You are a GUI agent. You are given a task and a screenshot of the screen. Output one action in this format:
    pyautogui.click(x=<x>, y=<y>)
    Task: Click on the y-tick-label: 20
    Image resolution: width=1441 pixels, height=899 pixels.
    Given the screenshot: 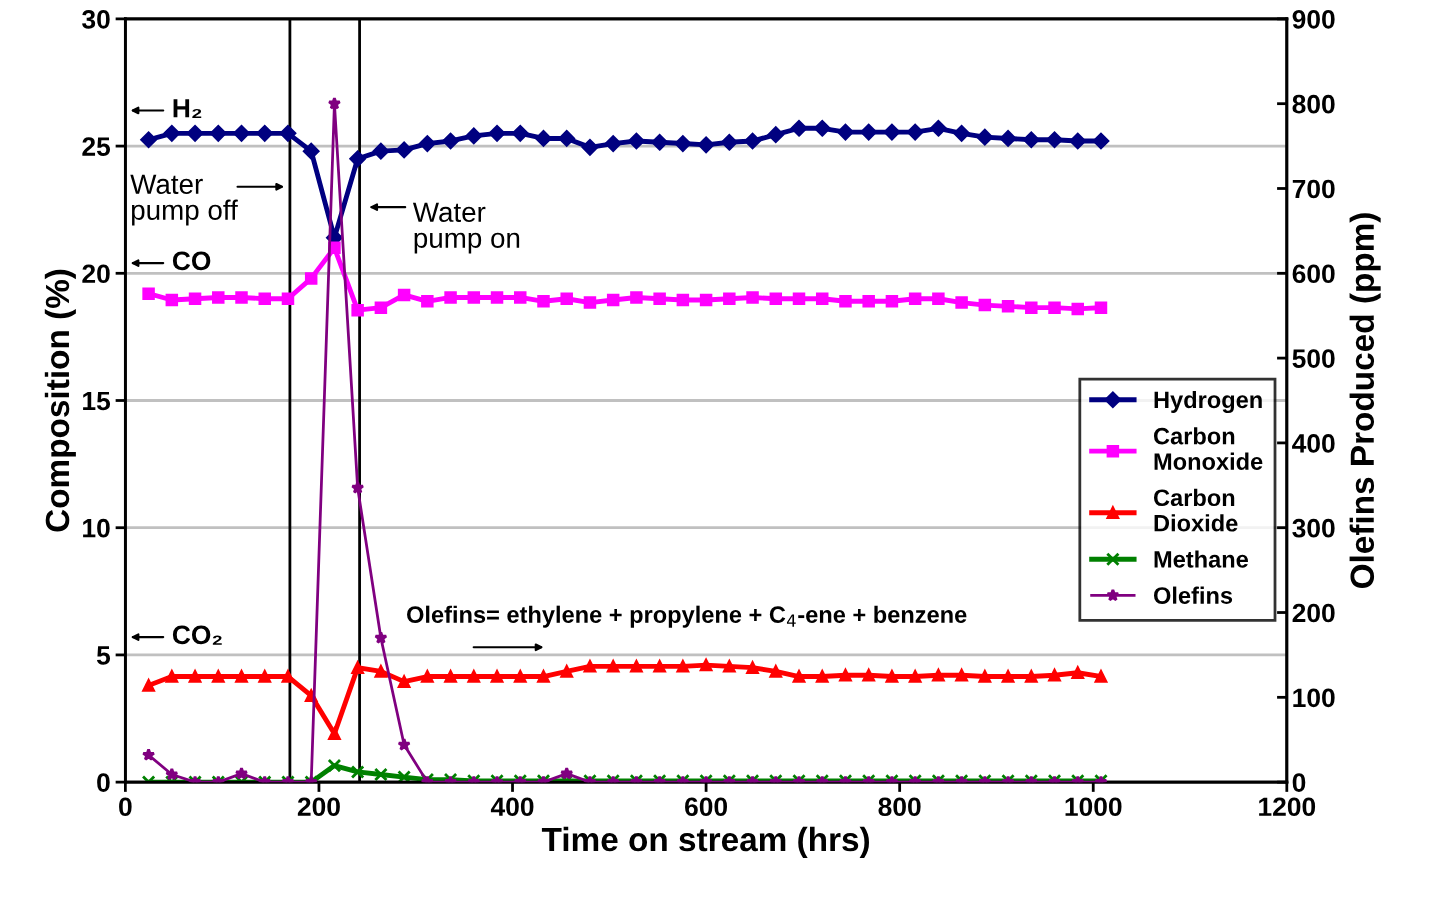 What is the action you would take?
    pyautogui.click(x=96, y=274)
    